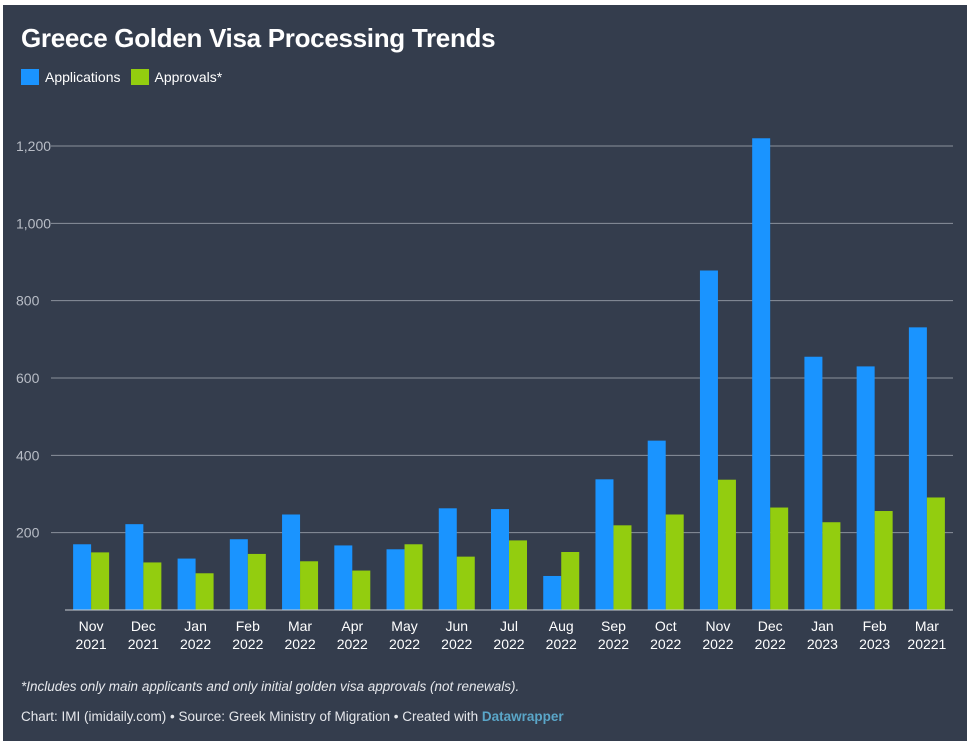  I want to click on x-tick-label-month: Apr, so click(352, 626).